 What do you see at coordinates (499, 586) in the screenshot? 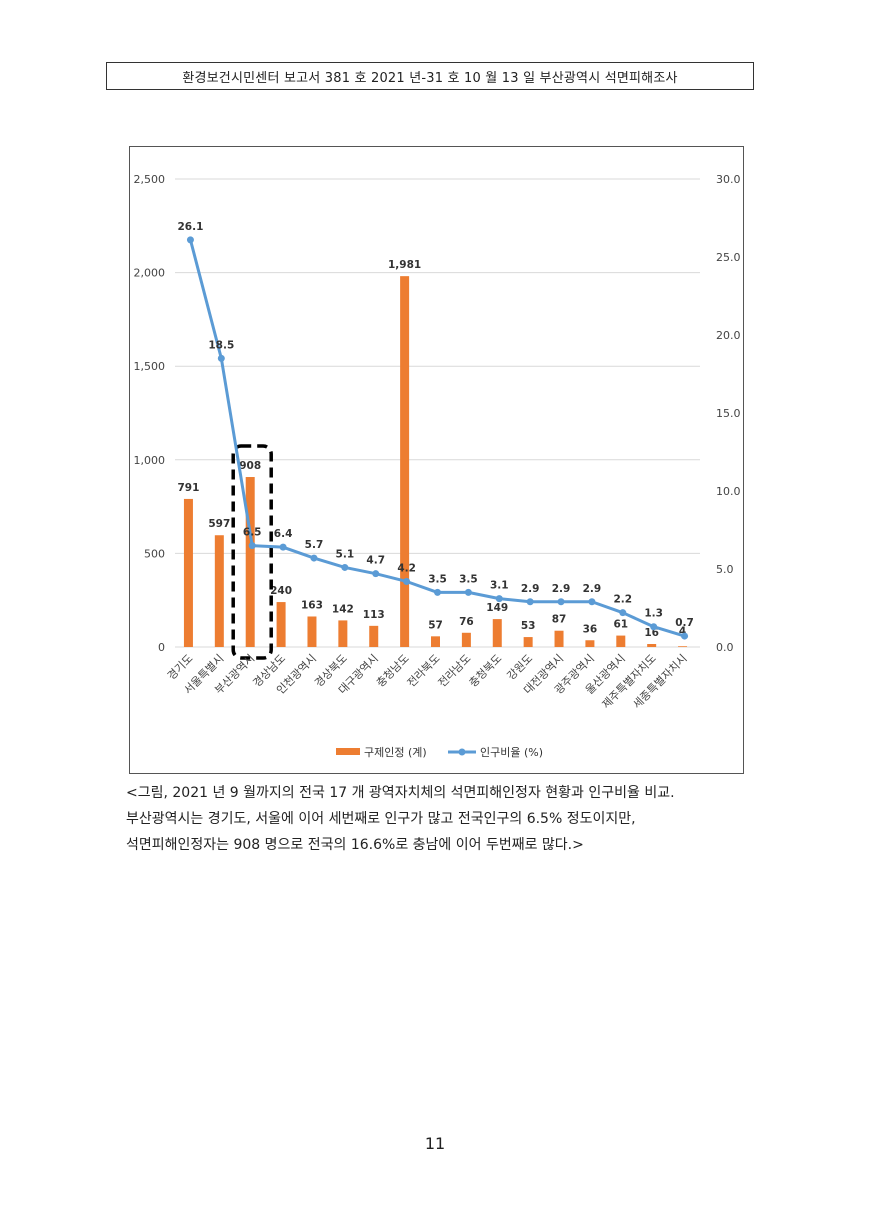
I see `line-value-label: 3.1` at bounding box center [499, 586].